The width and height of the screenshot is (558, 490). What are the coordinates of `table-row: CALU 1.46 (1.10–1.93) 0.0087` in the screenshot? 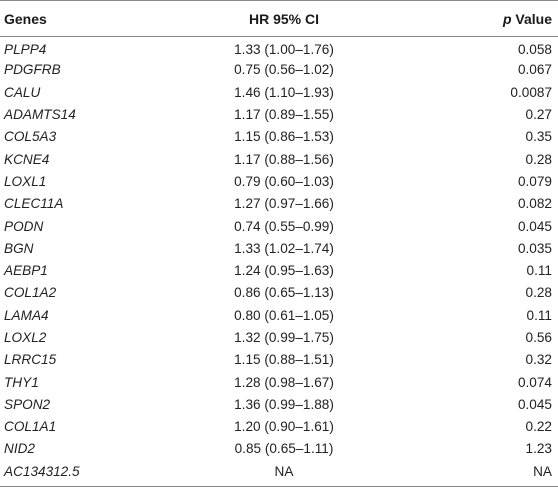 It's located at (279, 92).